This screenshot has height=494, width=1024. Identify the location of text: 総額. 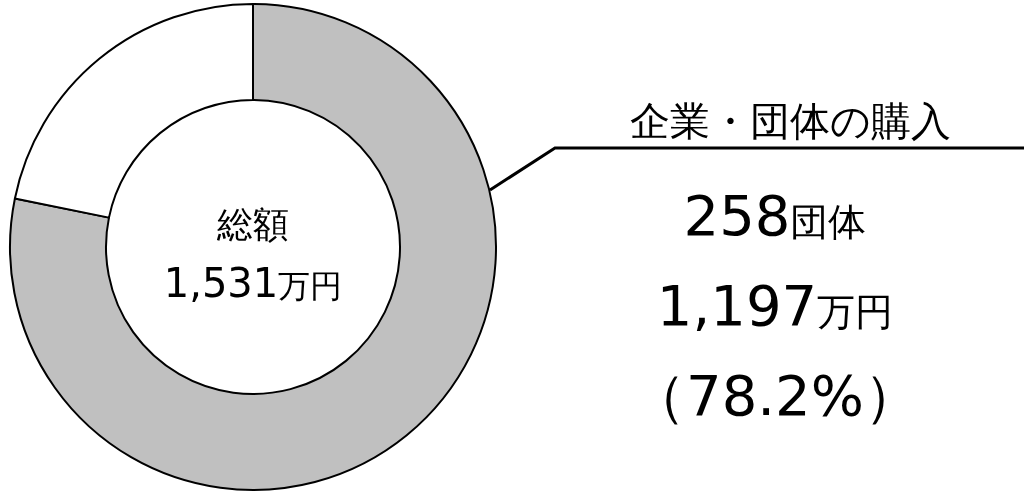
(252, 224).